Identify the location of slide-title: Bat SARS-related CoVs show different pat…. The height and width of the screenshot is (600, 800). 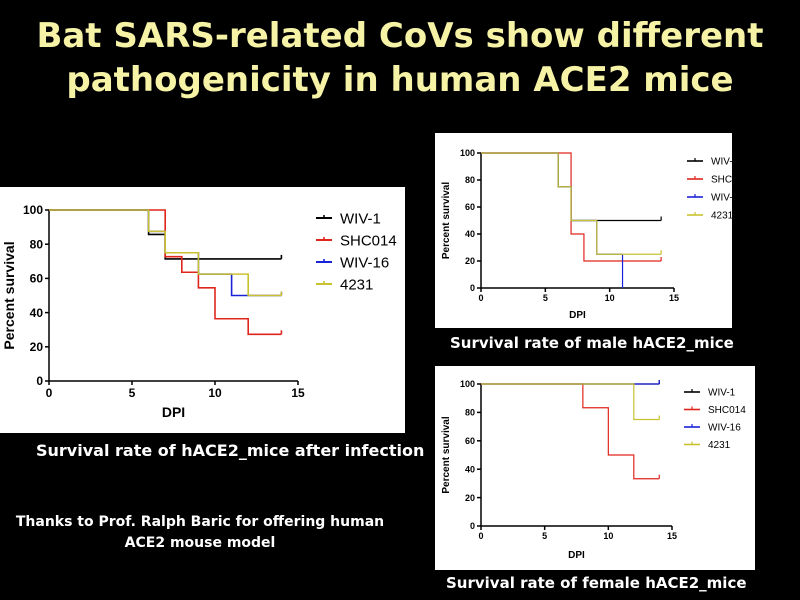
(400, 58).